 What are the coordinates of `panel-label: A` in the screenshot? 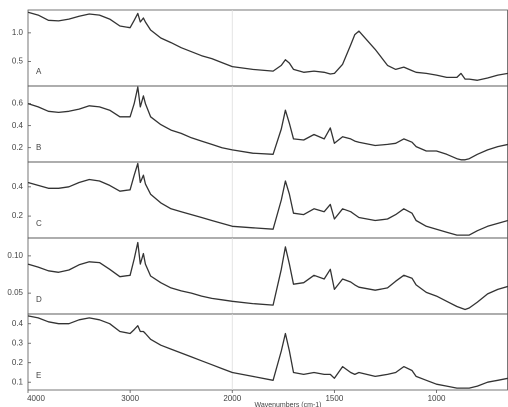 It's located at (39, 71).